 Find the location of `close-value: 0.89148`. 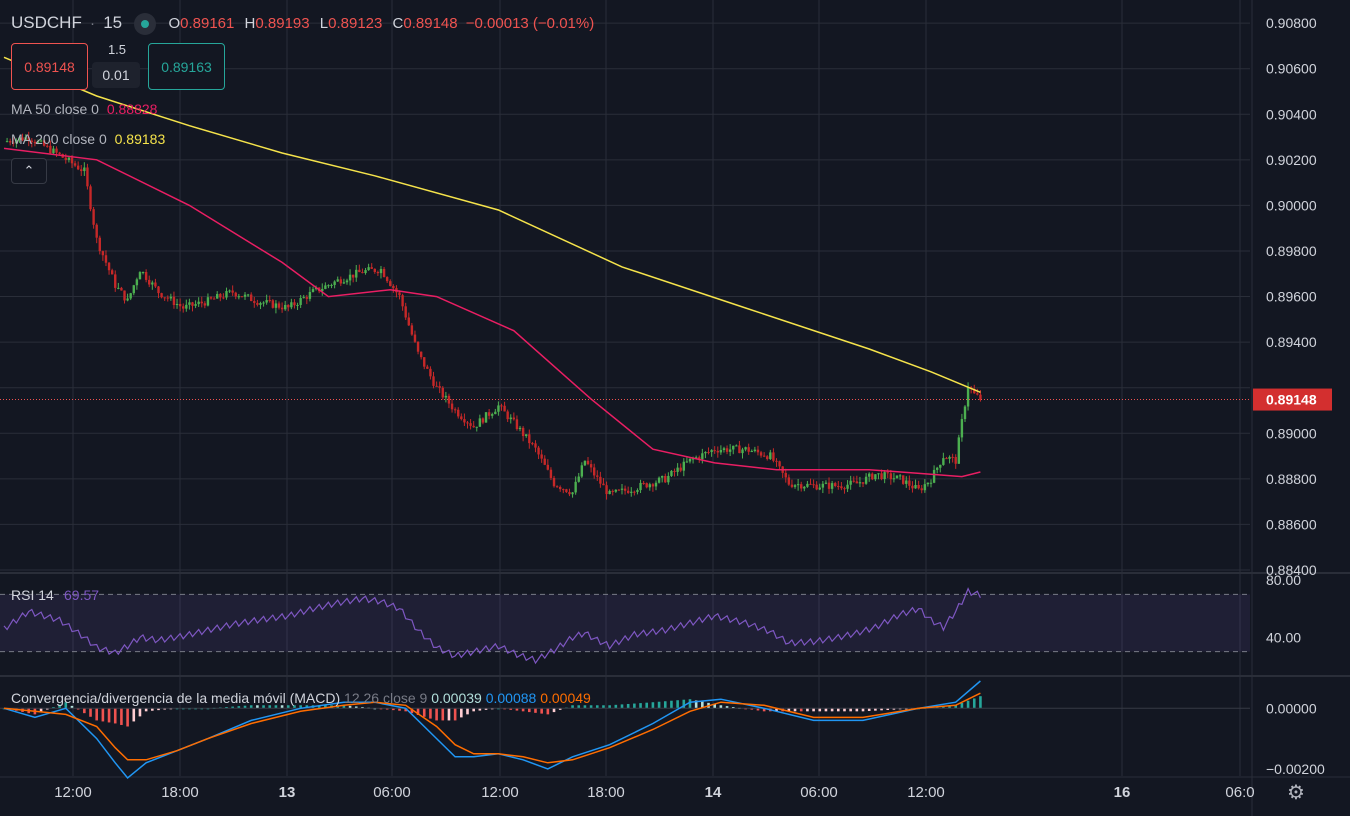

close-value: 0.89148 is located at coordinates (430, 23).